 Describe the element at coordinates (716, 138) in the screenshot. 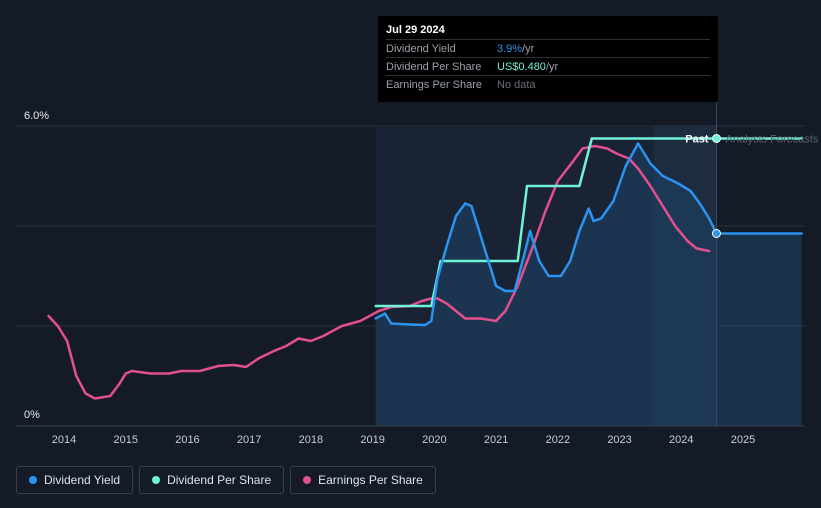

I see `dps-marker` at that location.